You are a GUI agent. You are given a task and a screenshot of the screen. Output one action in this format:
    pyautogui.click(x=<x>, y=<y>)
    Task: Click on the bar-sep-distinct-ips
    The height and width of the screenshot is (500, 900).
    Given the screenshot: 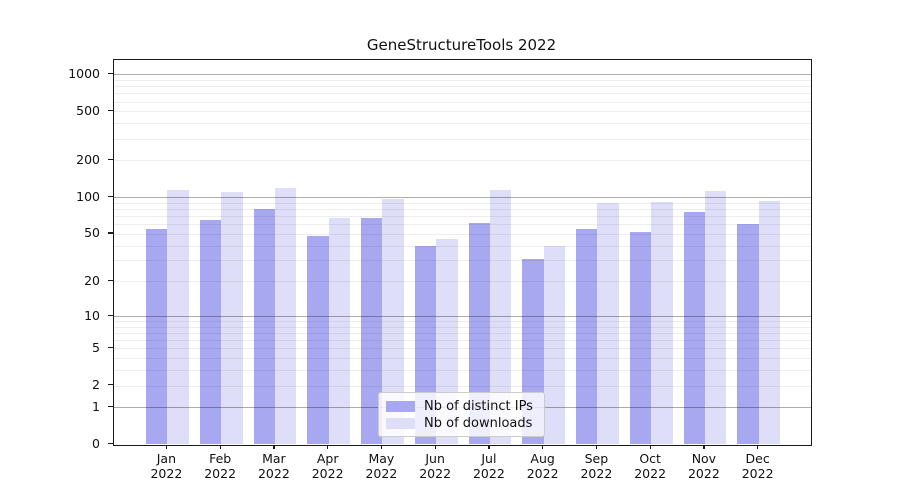 What is the action you would take?
    pyautogui.click(x=587, y=336)
    